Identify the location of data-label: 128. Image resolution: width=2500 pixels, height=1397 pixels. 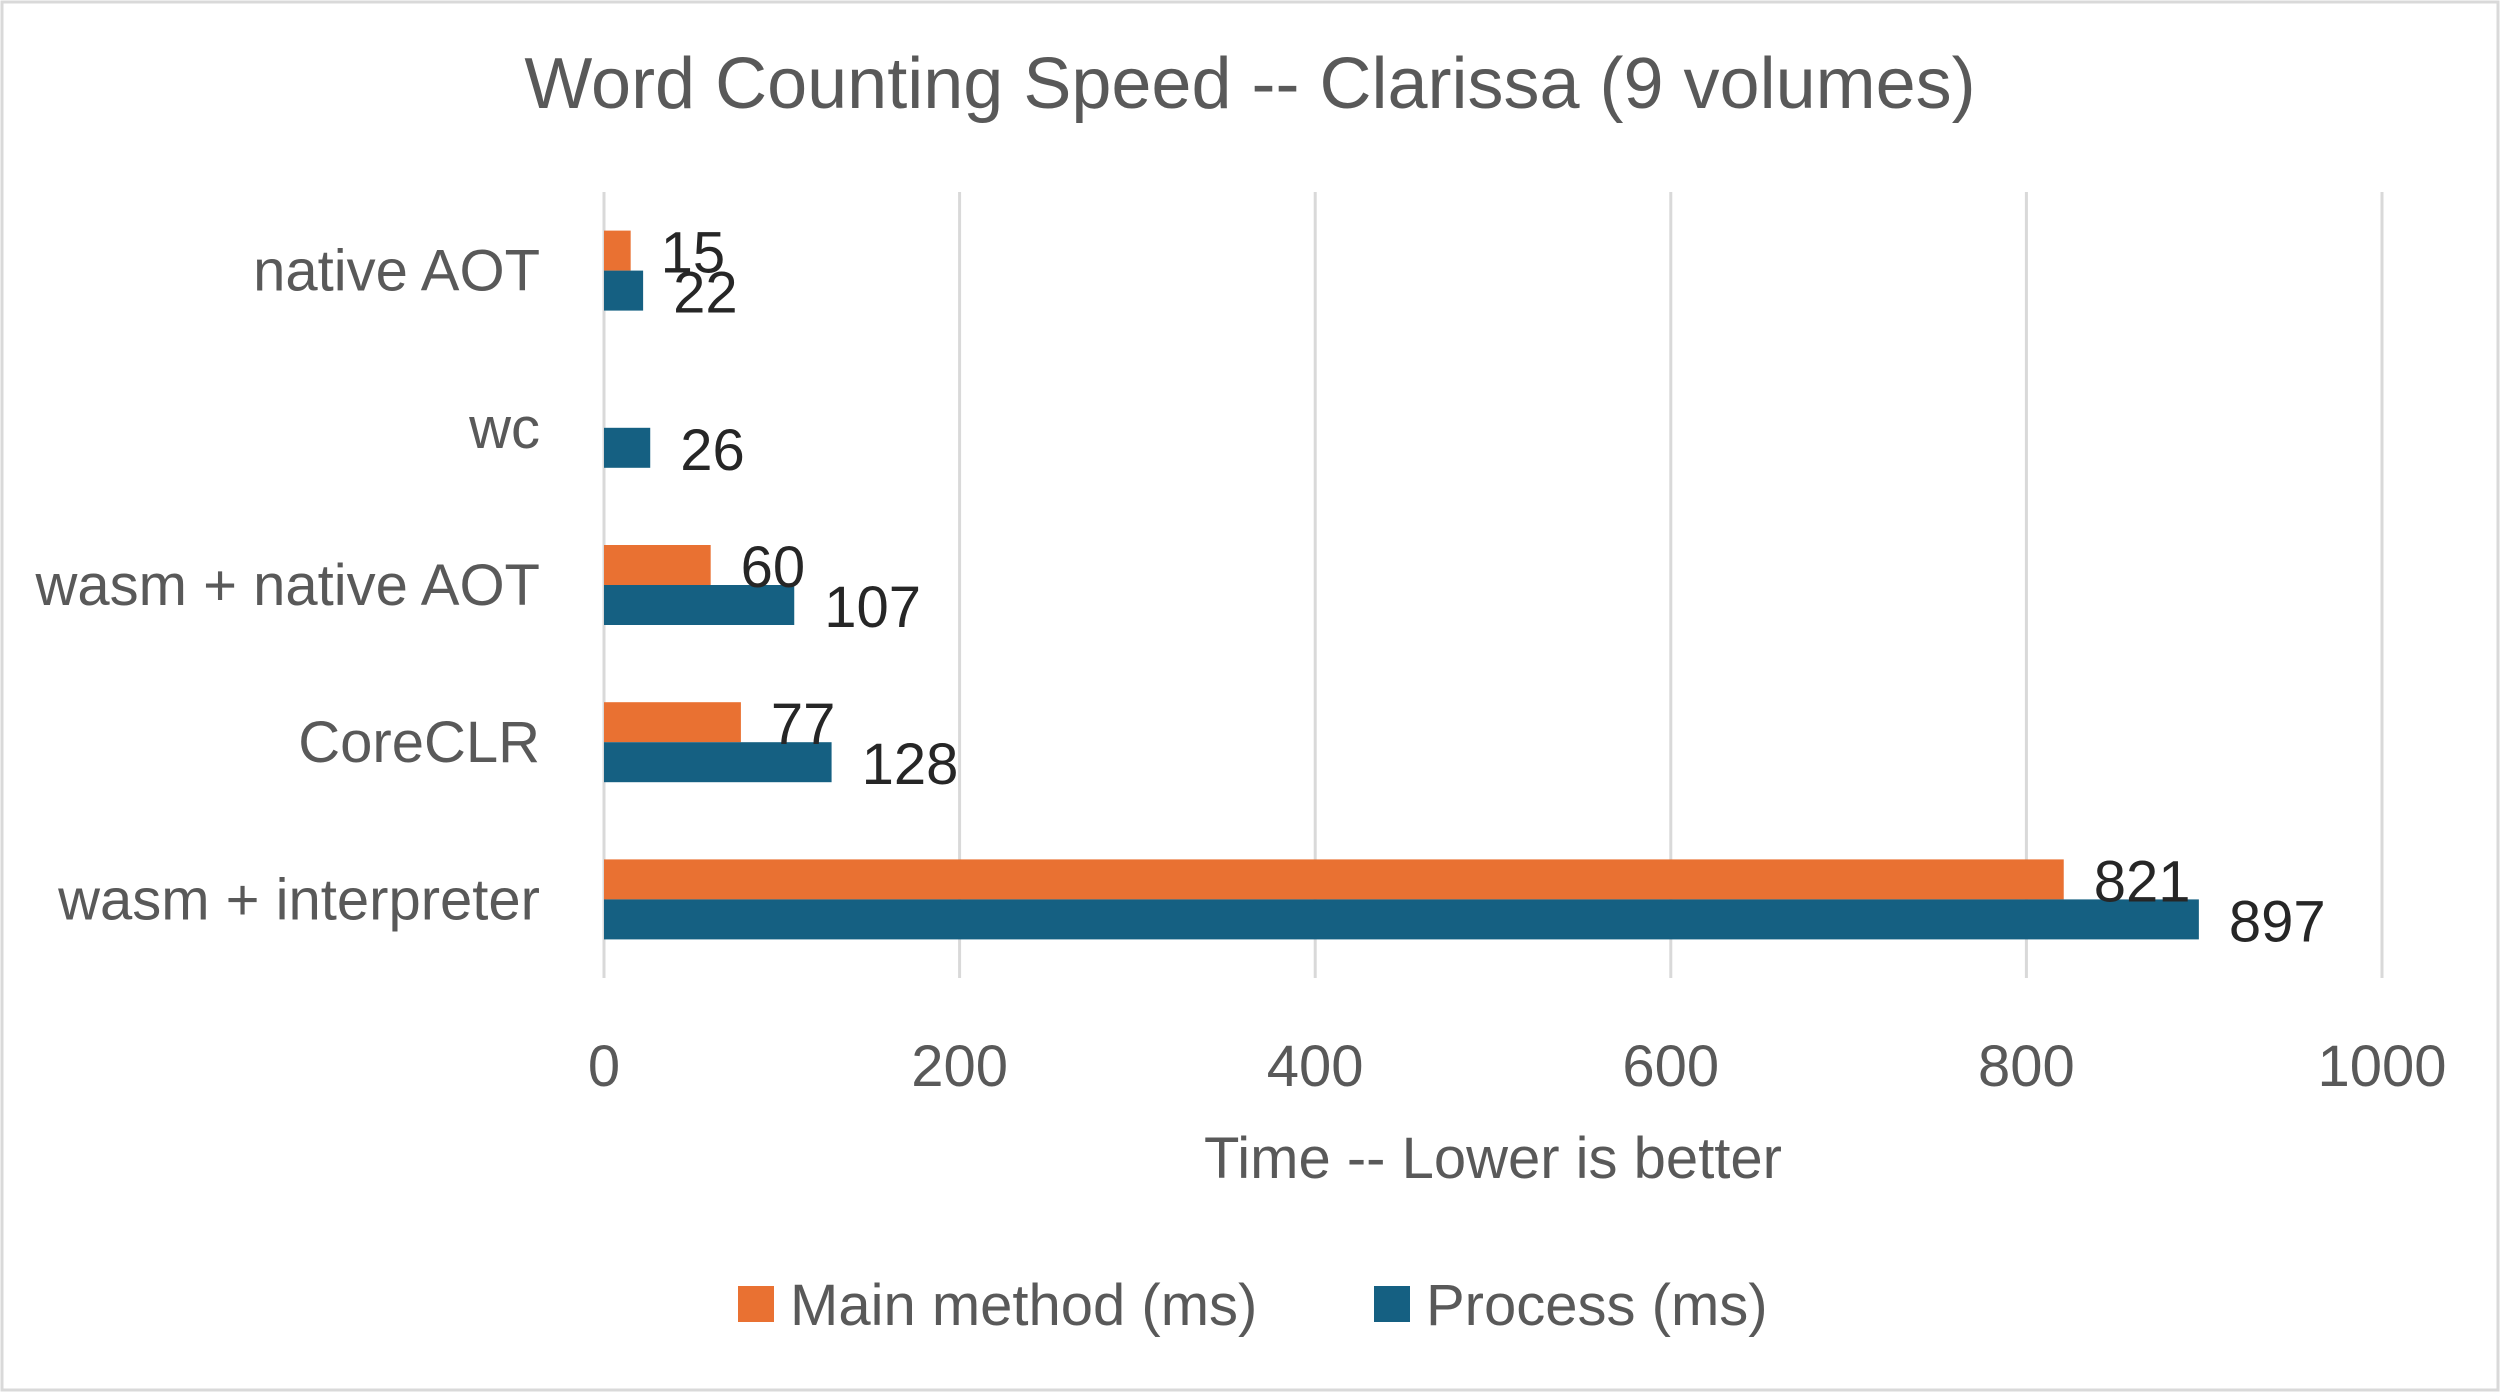
(910, 764).